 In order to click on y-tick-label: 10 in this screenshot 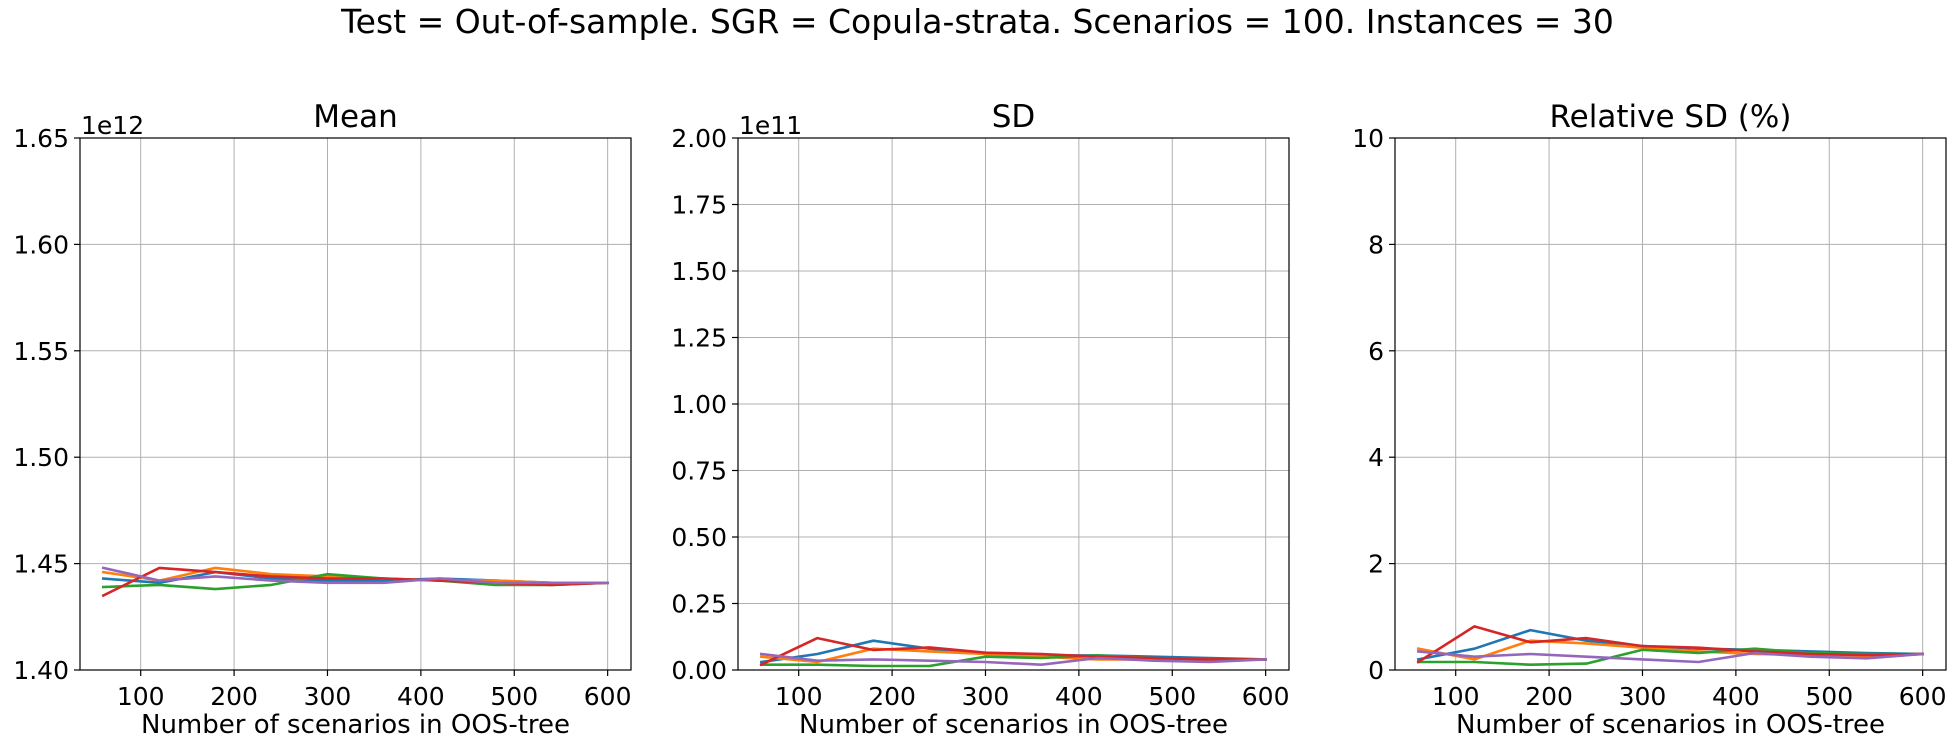, I will do `click(1368, 138)`.